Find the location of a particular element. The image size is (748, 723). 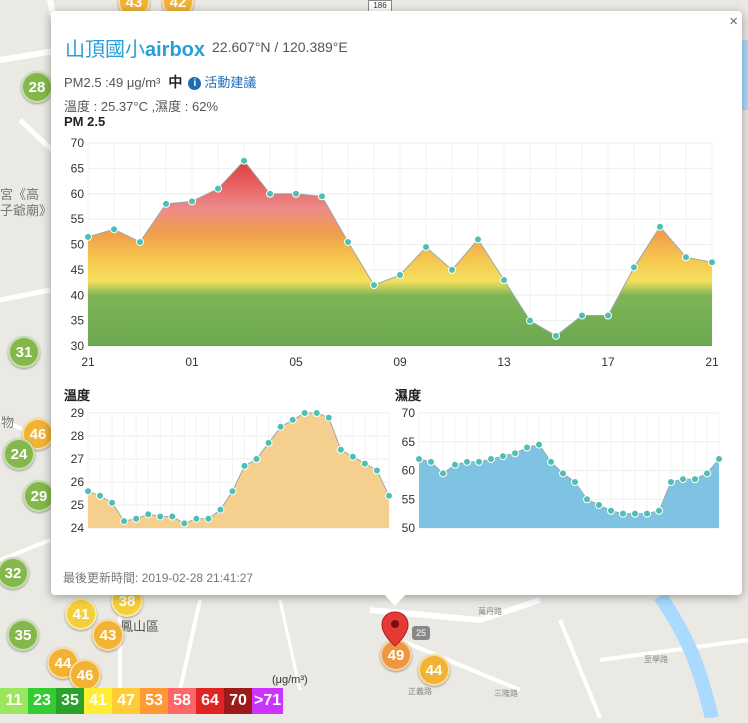

place-label: 子爺廟》 is located at coordinates (26, 210).